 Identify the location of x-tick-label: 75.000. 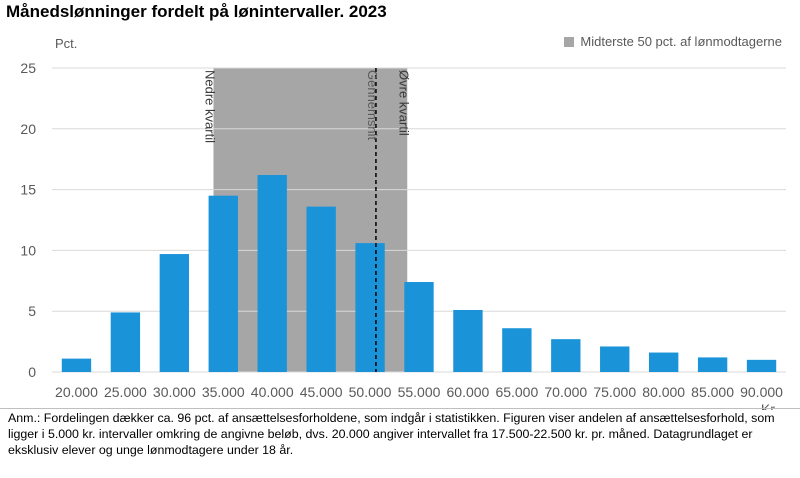
(614, 392).